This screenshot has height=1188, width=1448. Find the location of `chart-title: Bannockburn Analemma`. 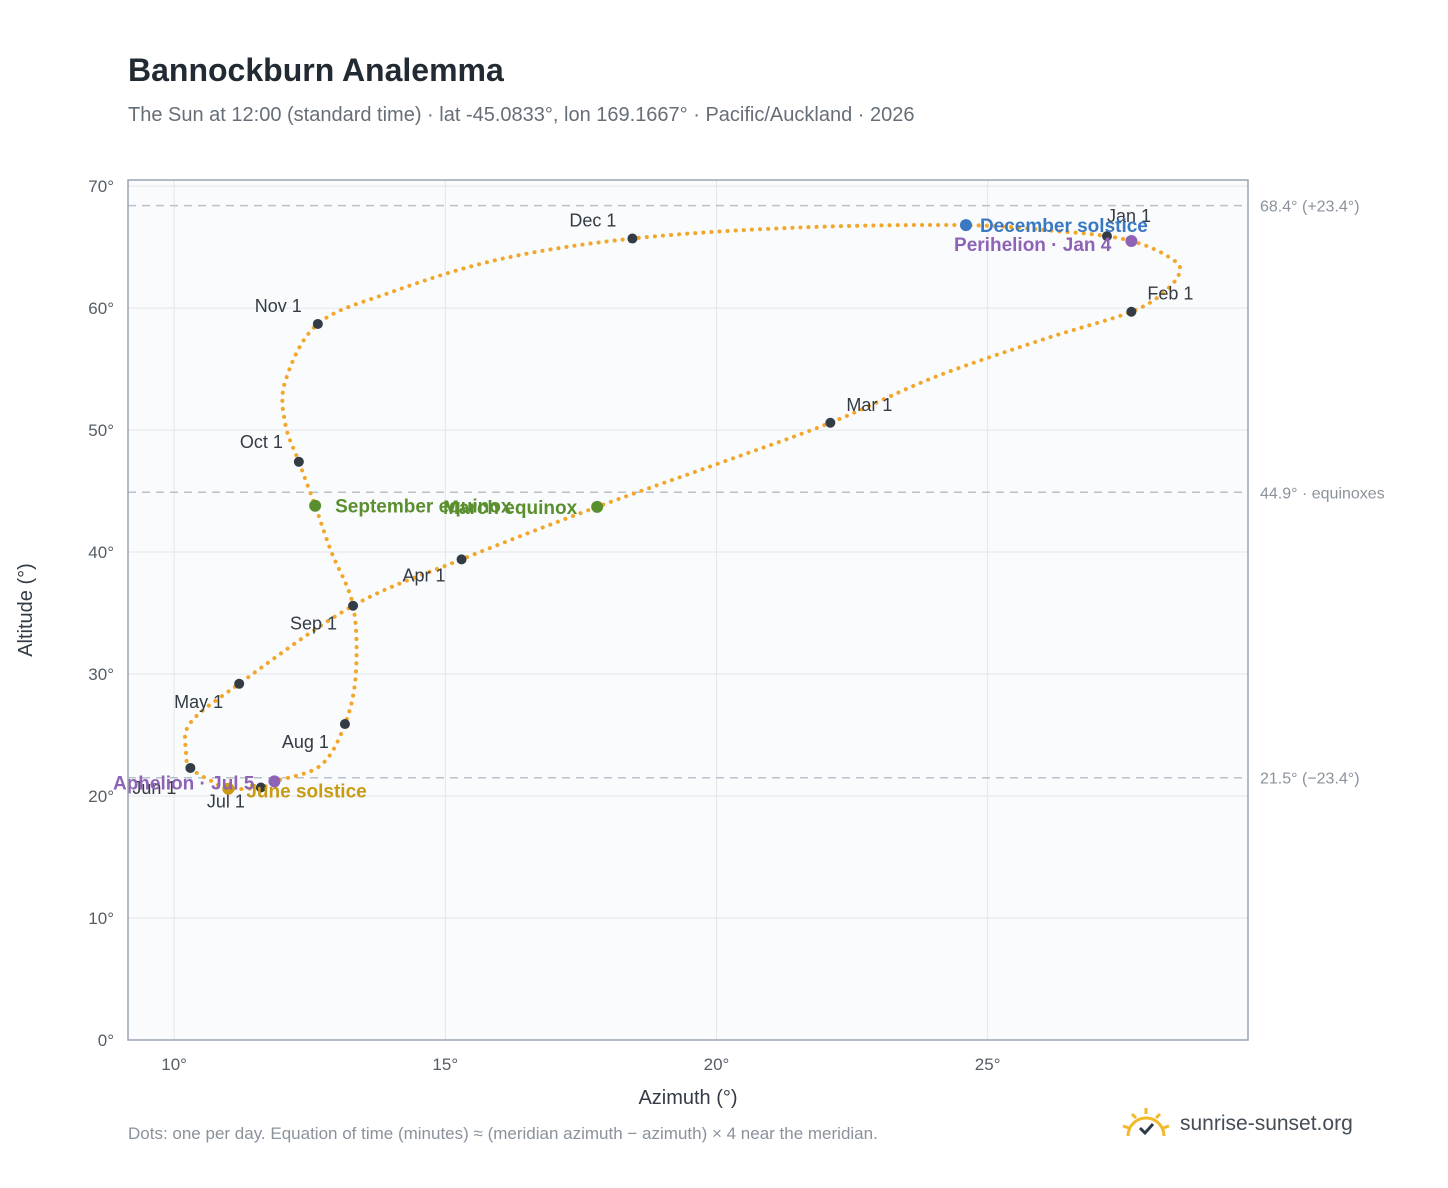

chart-title: Bannockburn Analemma is located at coordinates (316, 70).